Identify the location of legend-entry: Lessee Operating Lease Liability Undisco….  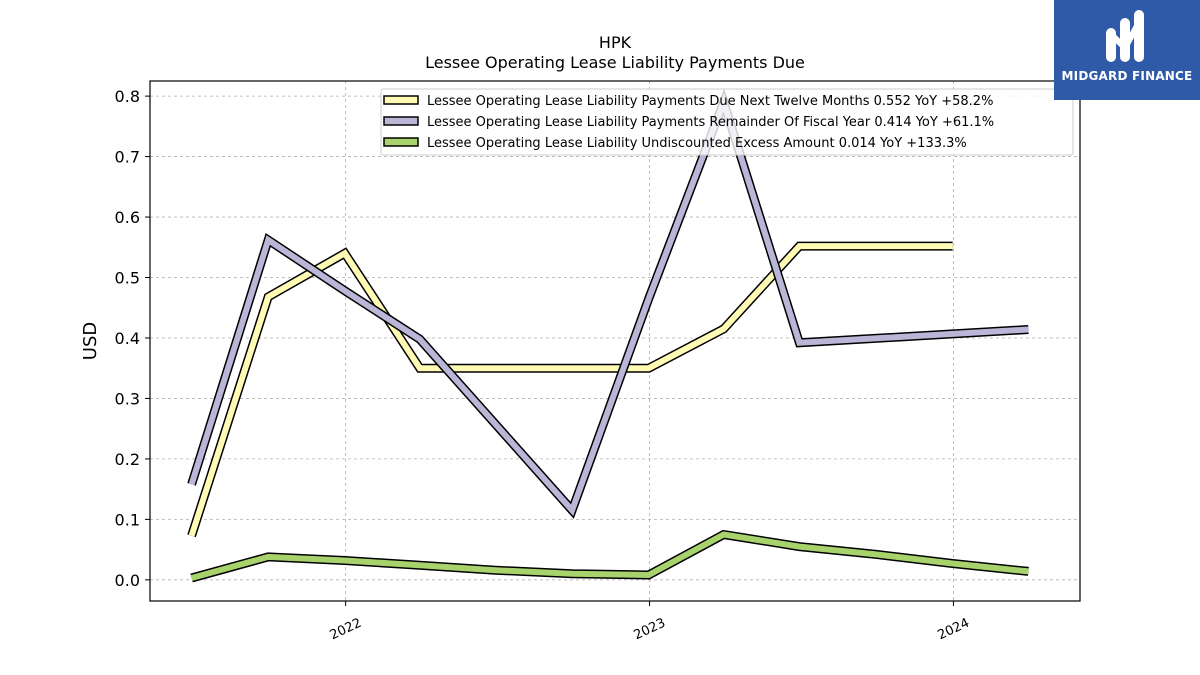
(697, 143).